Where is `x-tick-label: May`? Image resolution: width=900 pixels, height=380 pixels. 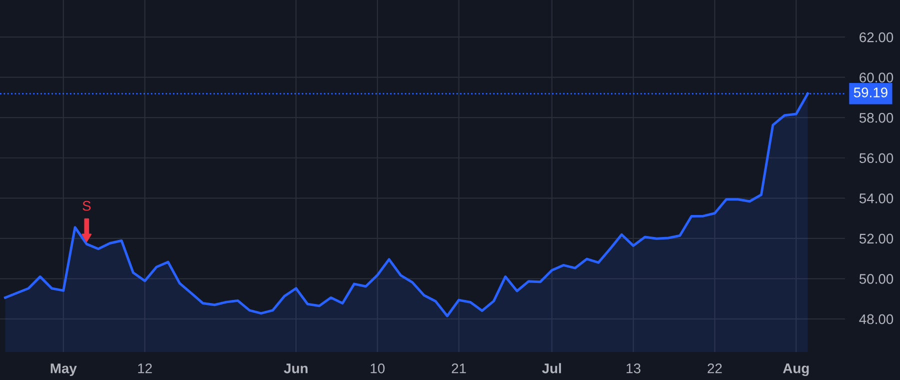 x-tick-label: May is located at coordinates (63, 370).